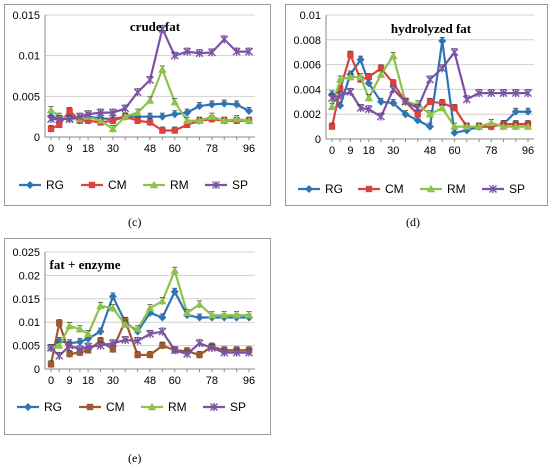 Image resolution: width=550 pixels, height=469 pixels. Describe the element at coordinates (175, 381) in the screenshot. I see `x-tick-label-60: 60` at that location.